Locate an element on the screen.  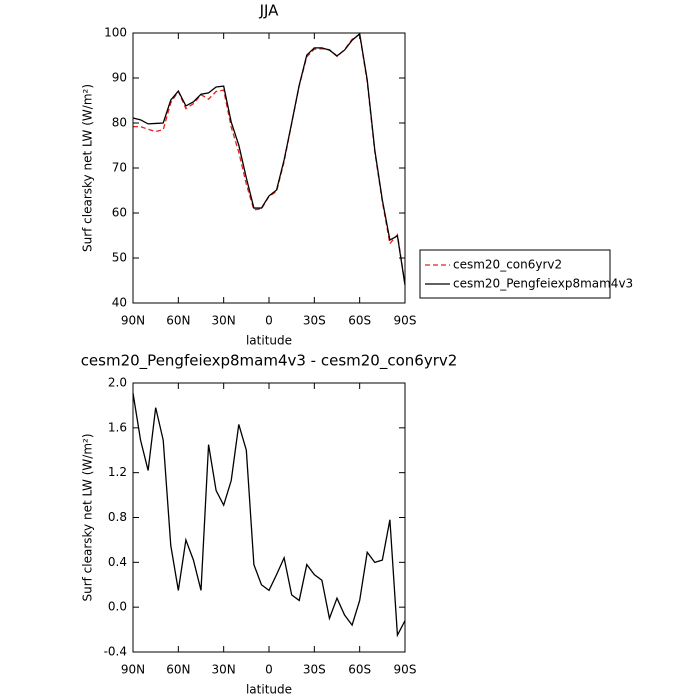
legend-label: cesm20_Pengfeiexp8mam4v3 is located at coordinates (543, 284).